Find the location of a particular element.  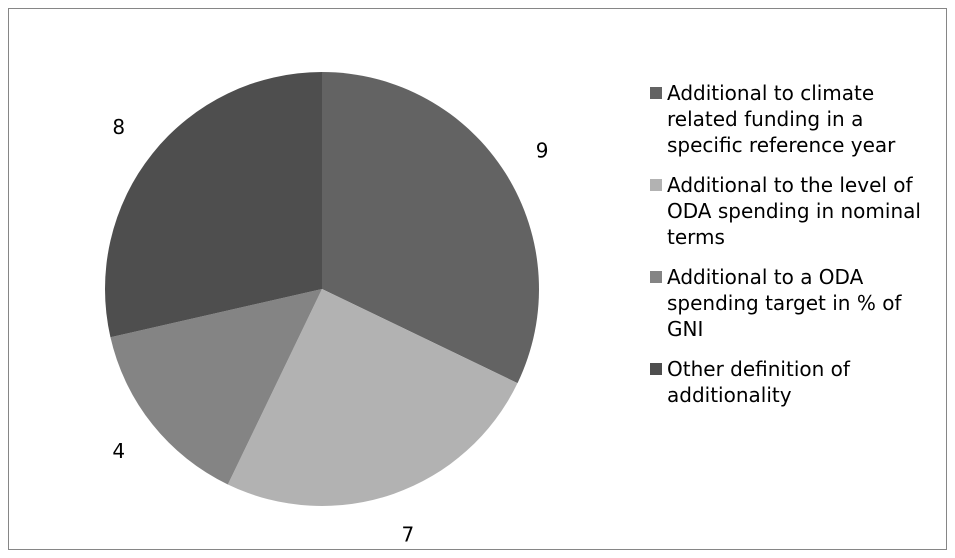

data-label: 9 is located at coordinates (542, 151).